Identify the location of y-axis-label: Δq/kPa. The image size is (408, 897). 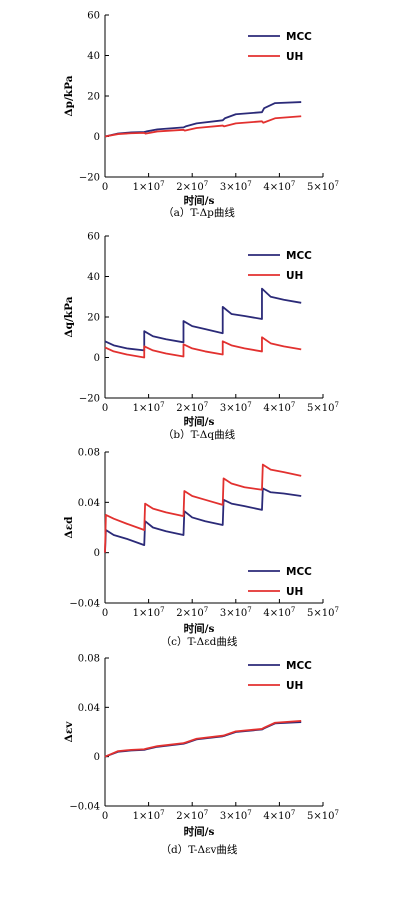
(69, 316).